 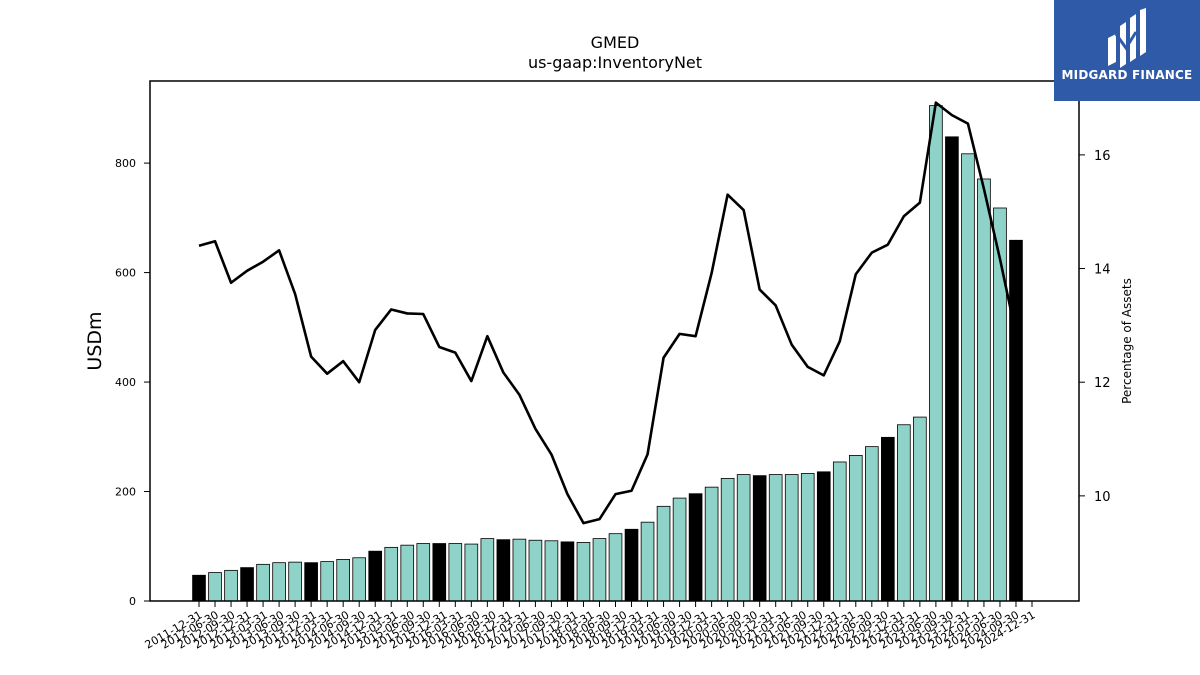 What do you see at coordinates (125, 492) in the screenshot?
I see `y-tick-label: 200` at bounding box center [125, 492].